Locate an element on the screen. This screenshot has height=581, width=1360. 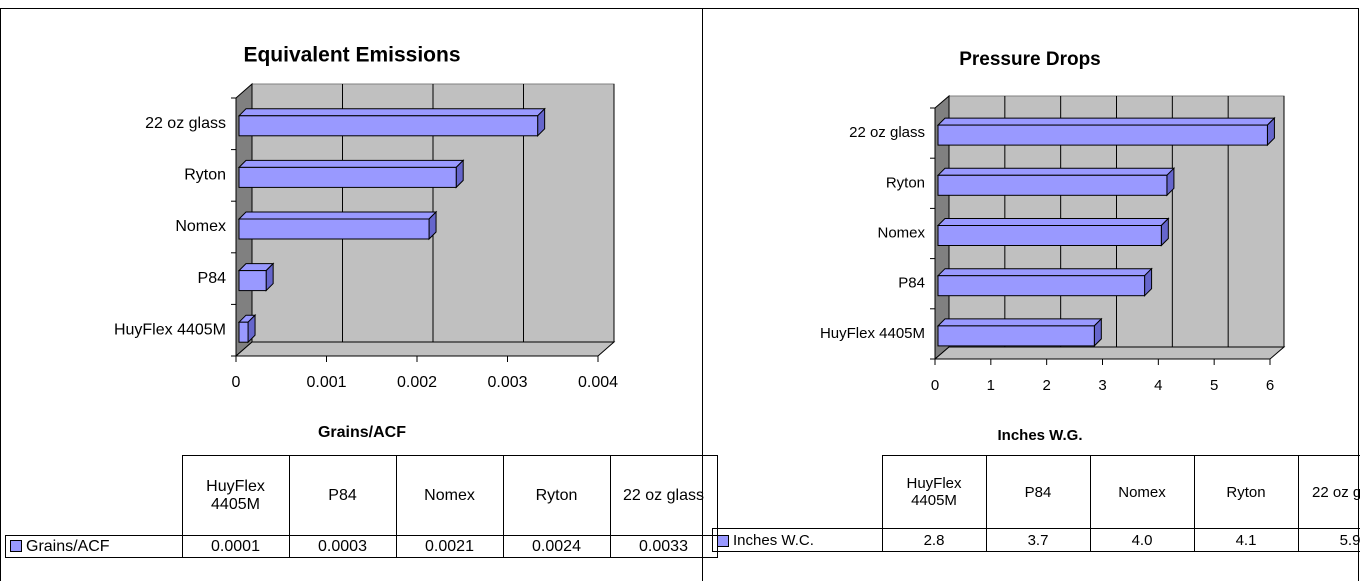
x-tick-label: 0.001 is located at coordinates (326, 382).